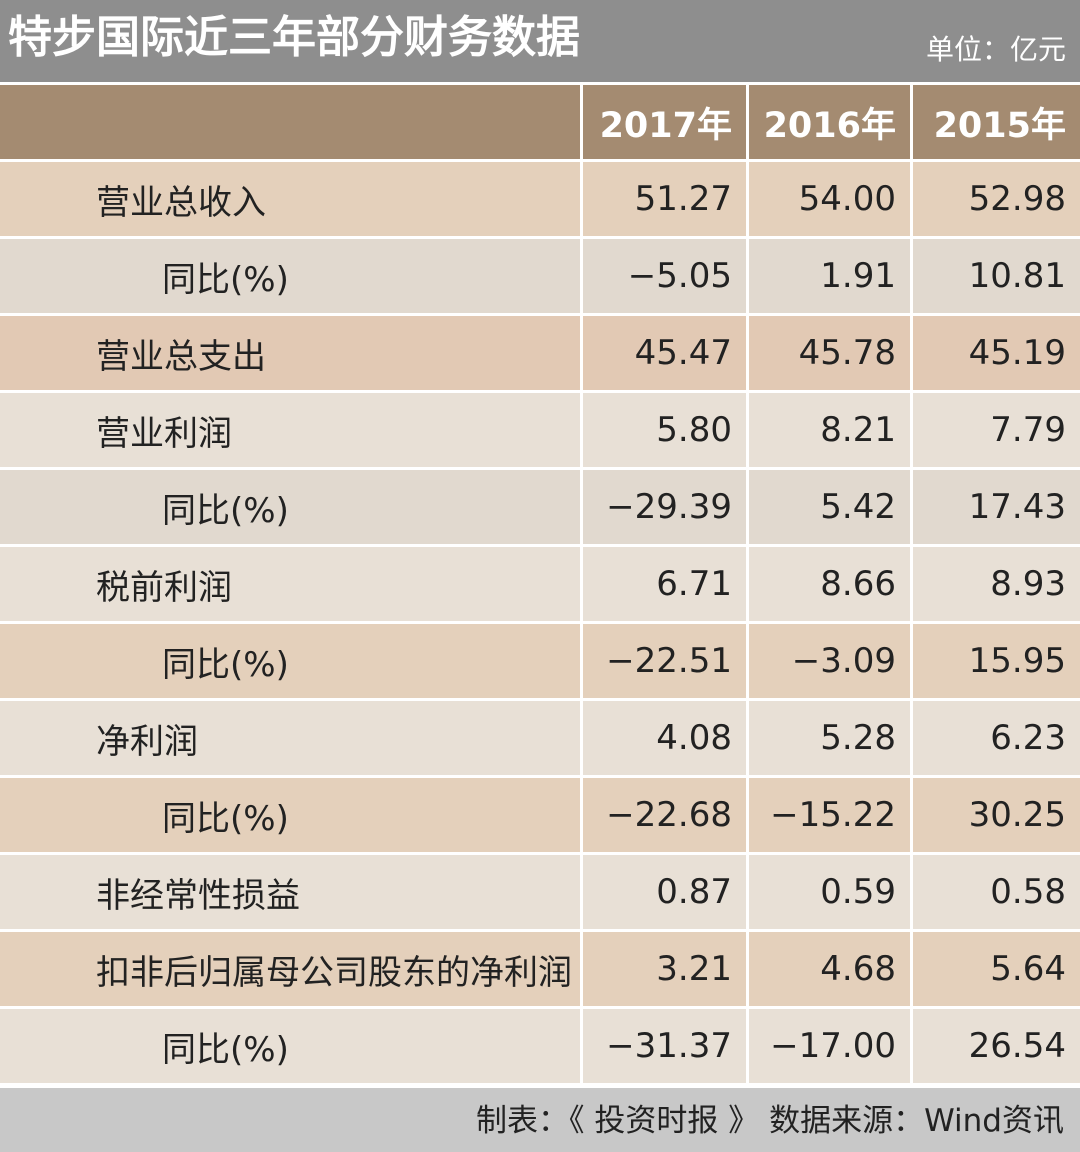  I want to click on value-cell: 17.43, so click(996, 508).